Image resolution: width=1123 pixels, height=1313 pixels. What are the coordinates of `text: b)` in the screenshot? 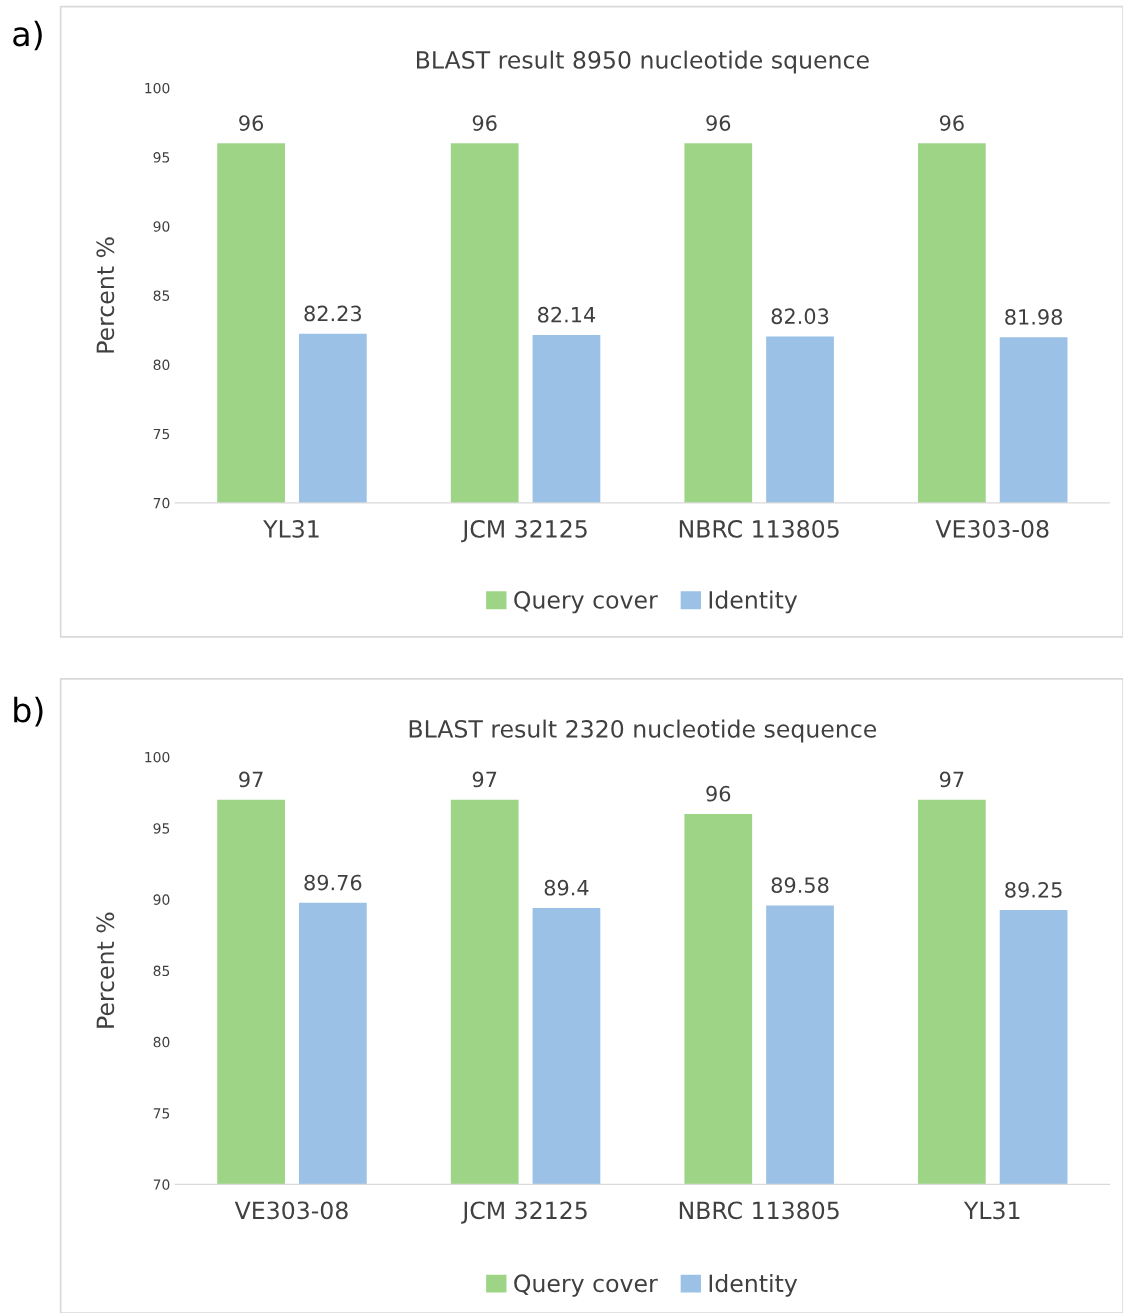 It's located at (28, 711).